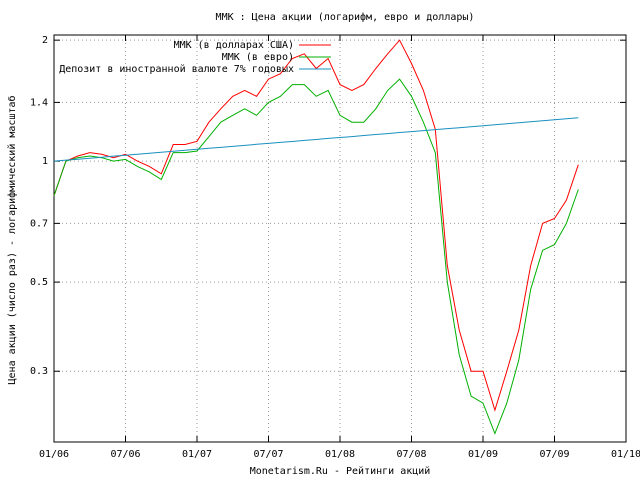 Image resolution: width=640 pixels, height=480 pixels. I want to click on series-line, so click(316, 139).